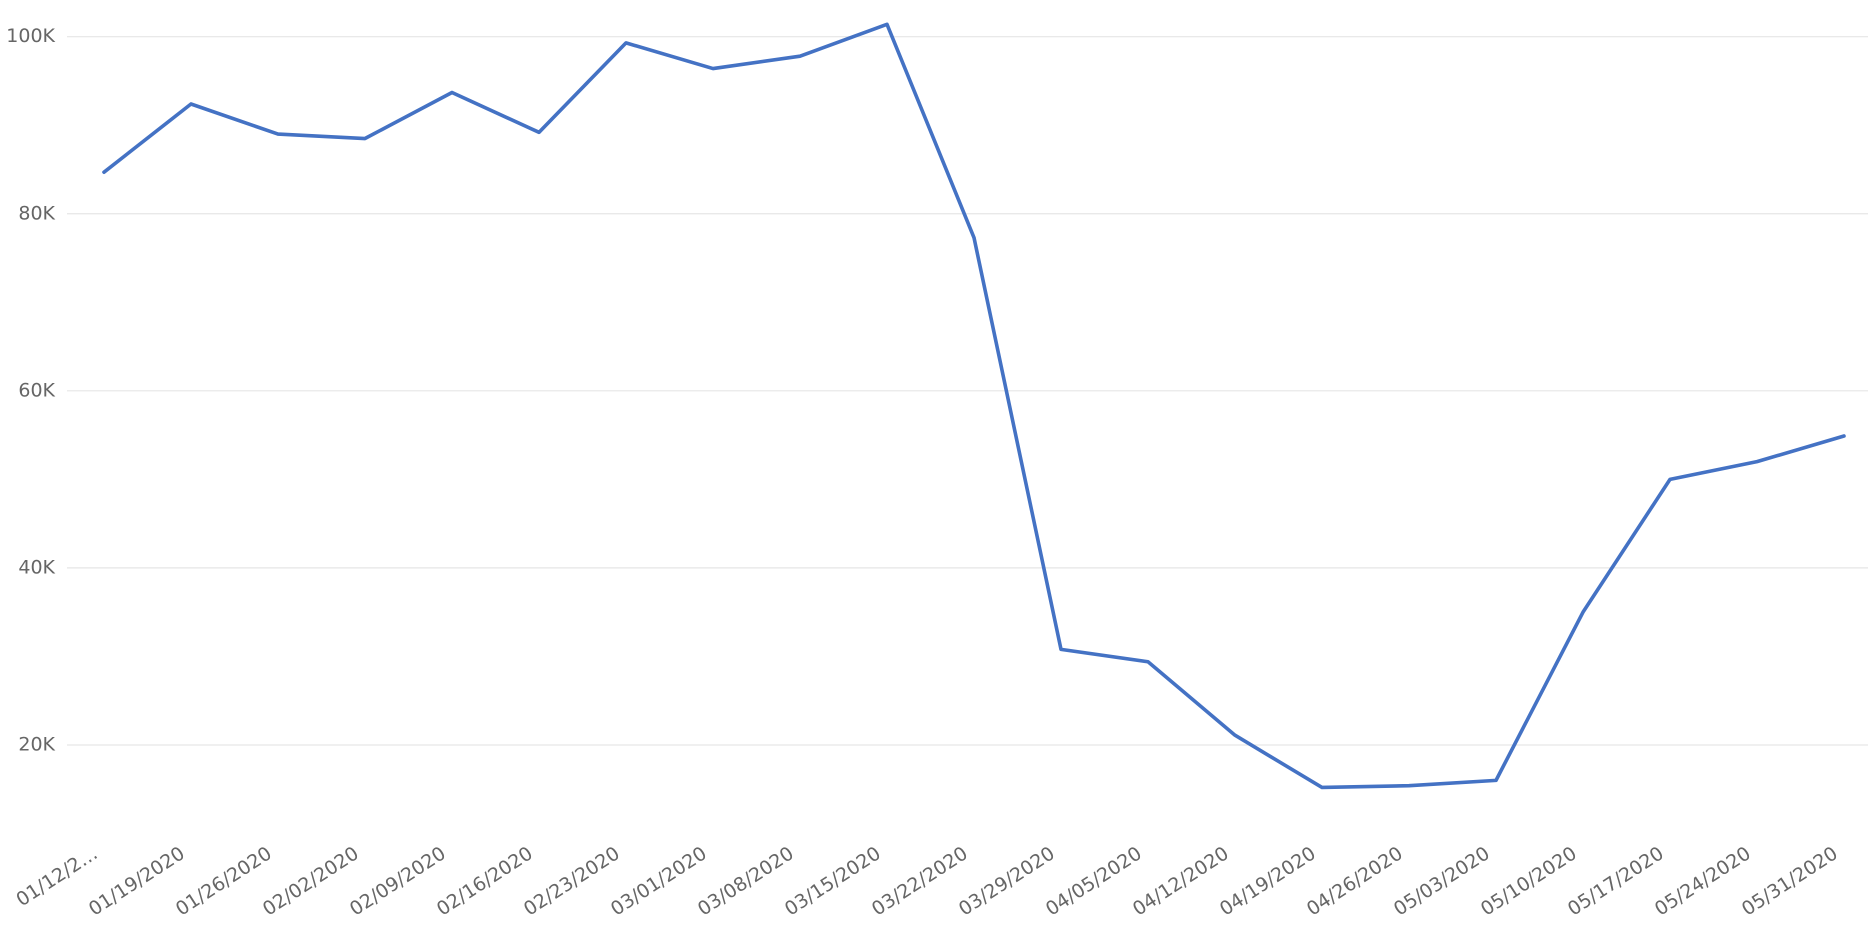 Image resolution: width=1868 pixels, height=952 pixels. Describe the element at coordinates (398, 881) in the screenshot. I see `x-tick-label: 02/09/2020` at that location.